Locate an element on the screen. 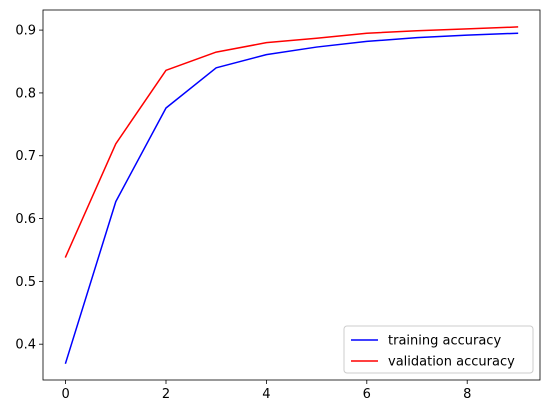 The height and width of the screenshot is (413, 547). y-tick-label: 0.6 is located at coordinates (25, 219).